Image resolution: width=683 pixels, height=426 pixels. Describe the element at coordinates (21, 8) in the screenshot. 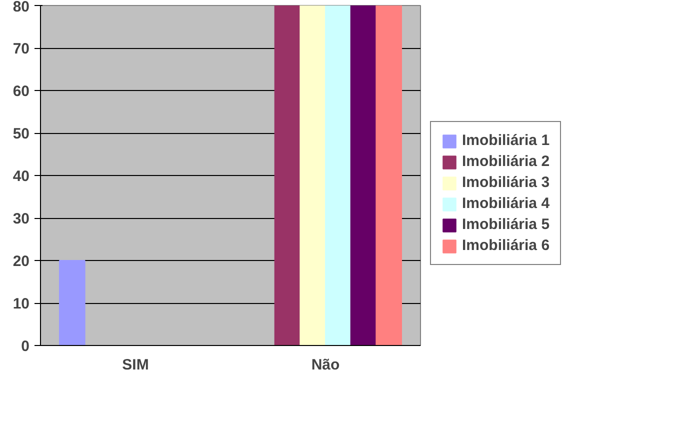

I see `y-tick-label: 80` at that location.